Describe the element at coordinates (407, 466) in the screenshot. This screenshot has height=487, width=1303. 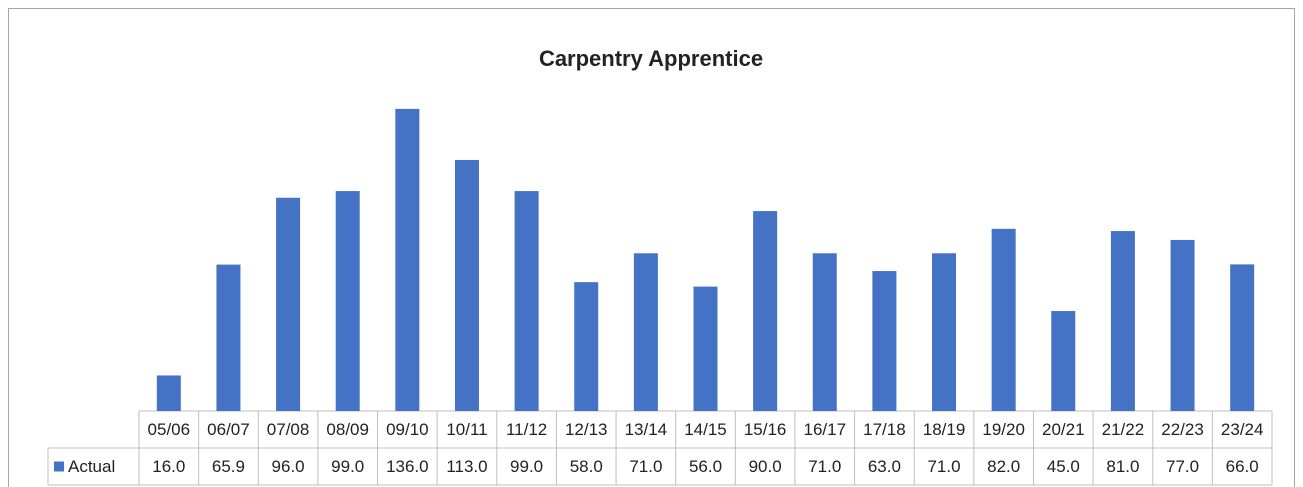
I see `data-label: 136.0` at that location.